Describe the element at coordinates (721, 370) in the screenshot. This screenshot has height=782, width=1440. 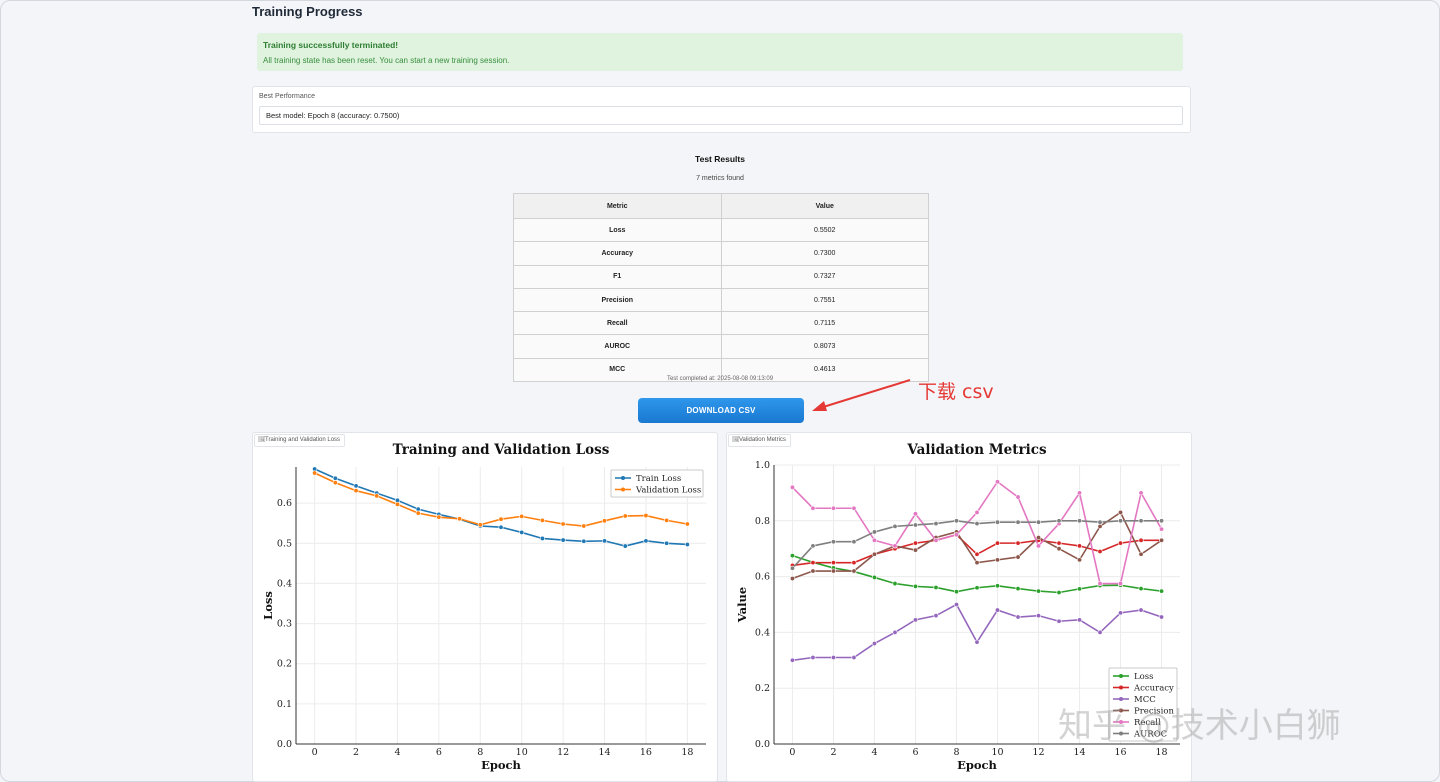
I see `table-row: MCC 0.4613` at that location.